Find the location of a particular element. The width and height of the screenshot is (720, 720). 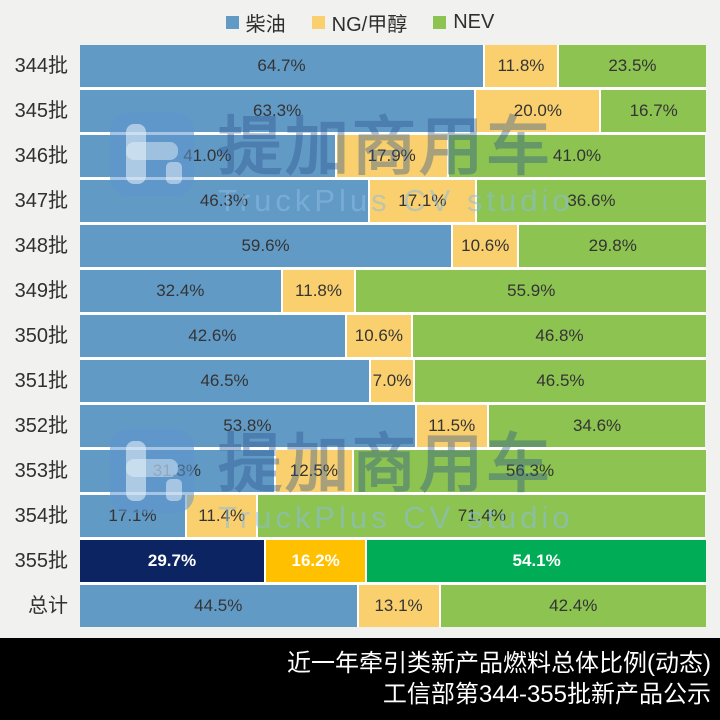

bar-row-348批: 348批 59.6% 10.6% 29.8% is located at coordinates (360, 247).